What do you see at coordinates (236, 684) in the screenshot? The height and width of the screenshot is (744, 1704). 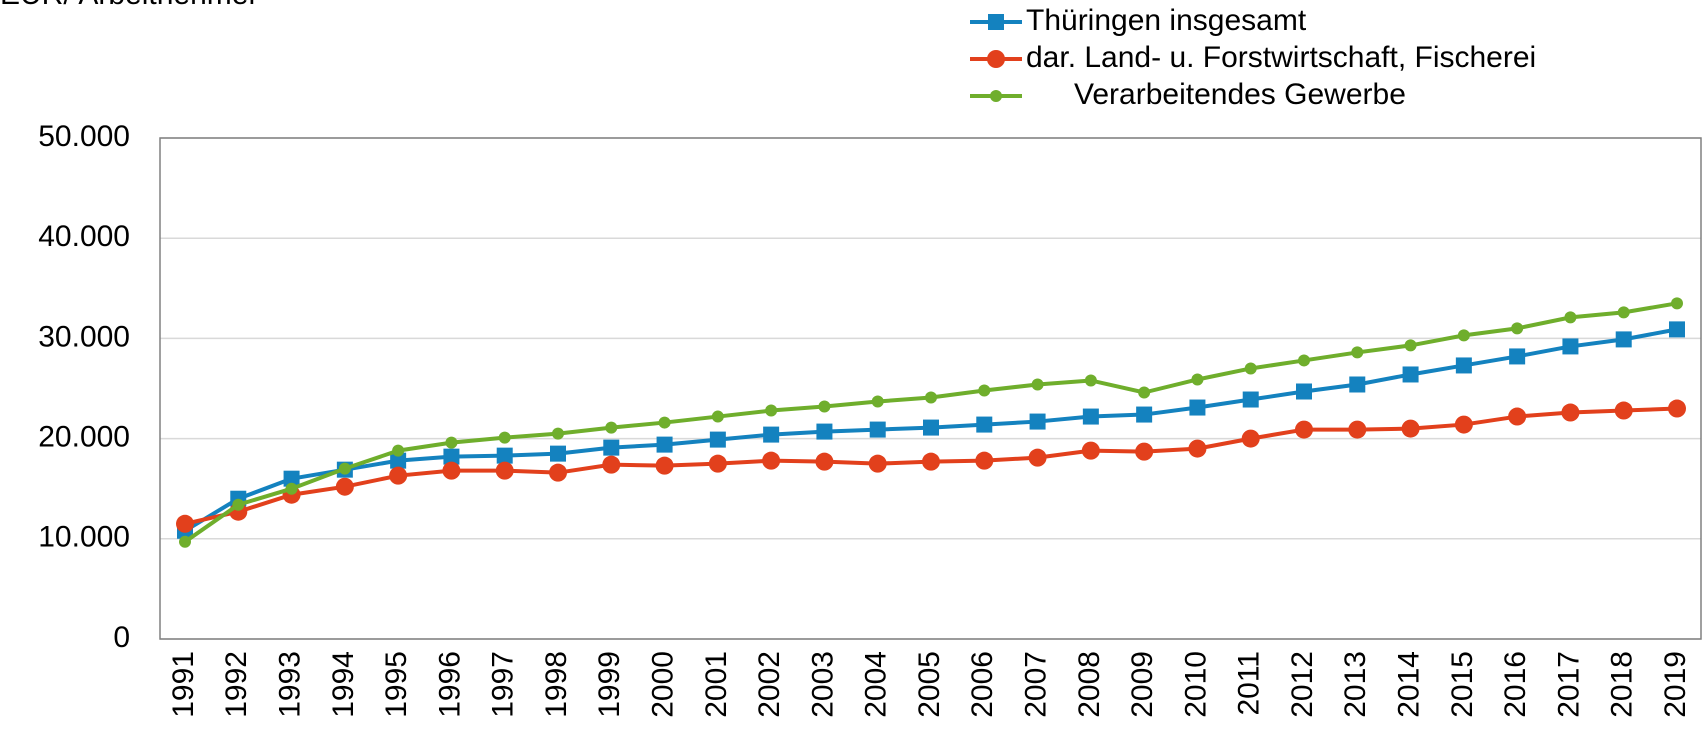 I see `x-tick-label: 1992` at bounding box center [236, 684].